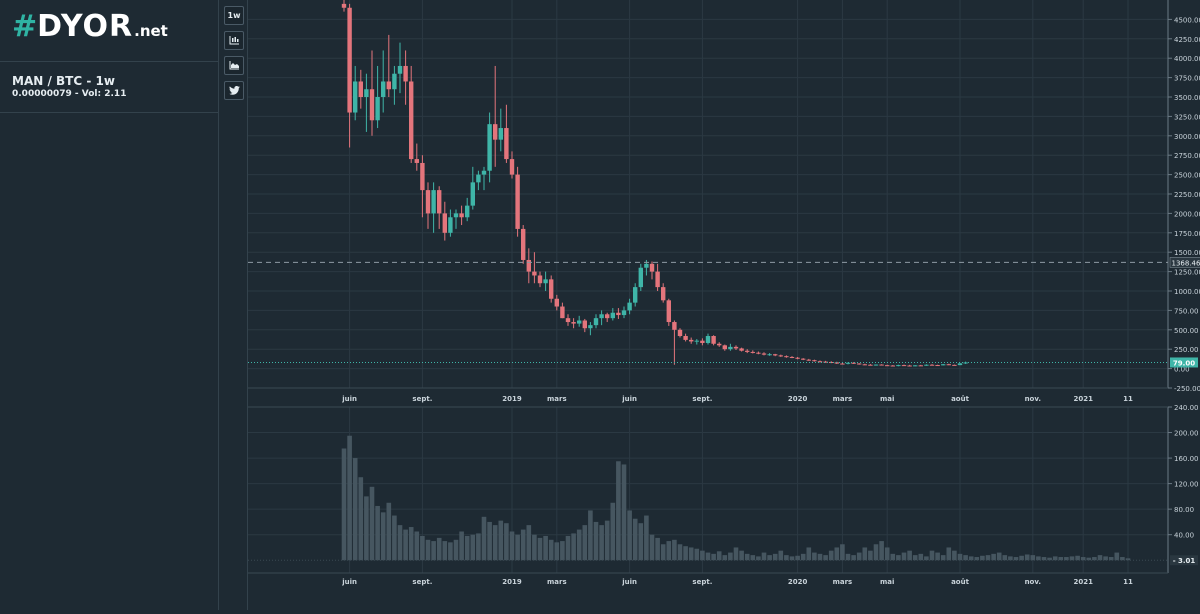 This screenshot has height=614, width=1200. Describe the element at coordinates (1187, 137) in the screenshot. I see `price-tick-label: 3000.00` at that location.